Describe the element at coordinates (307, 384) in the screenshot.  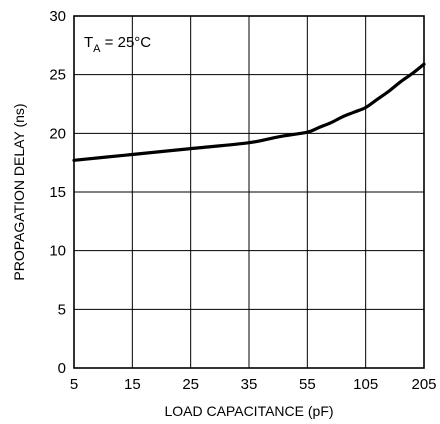
I see `x-tick-label: 55` at that location.